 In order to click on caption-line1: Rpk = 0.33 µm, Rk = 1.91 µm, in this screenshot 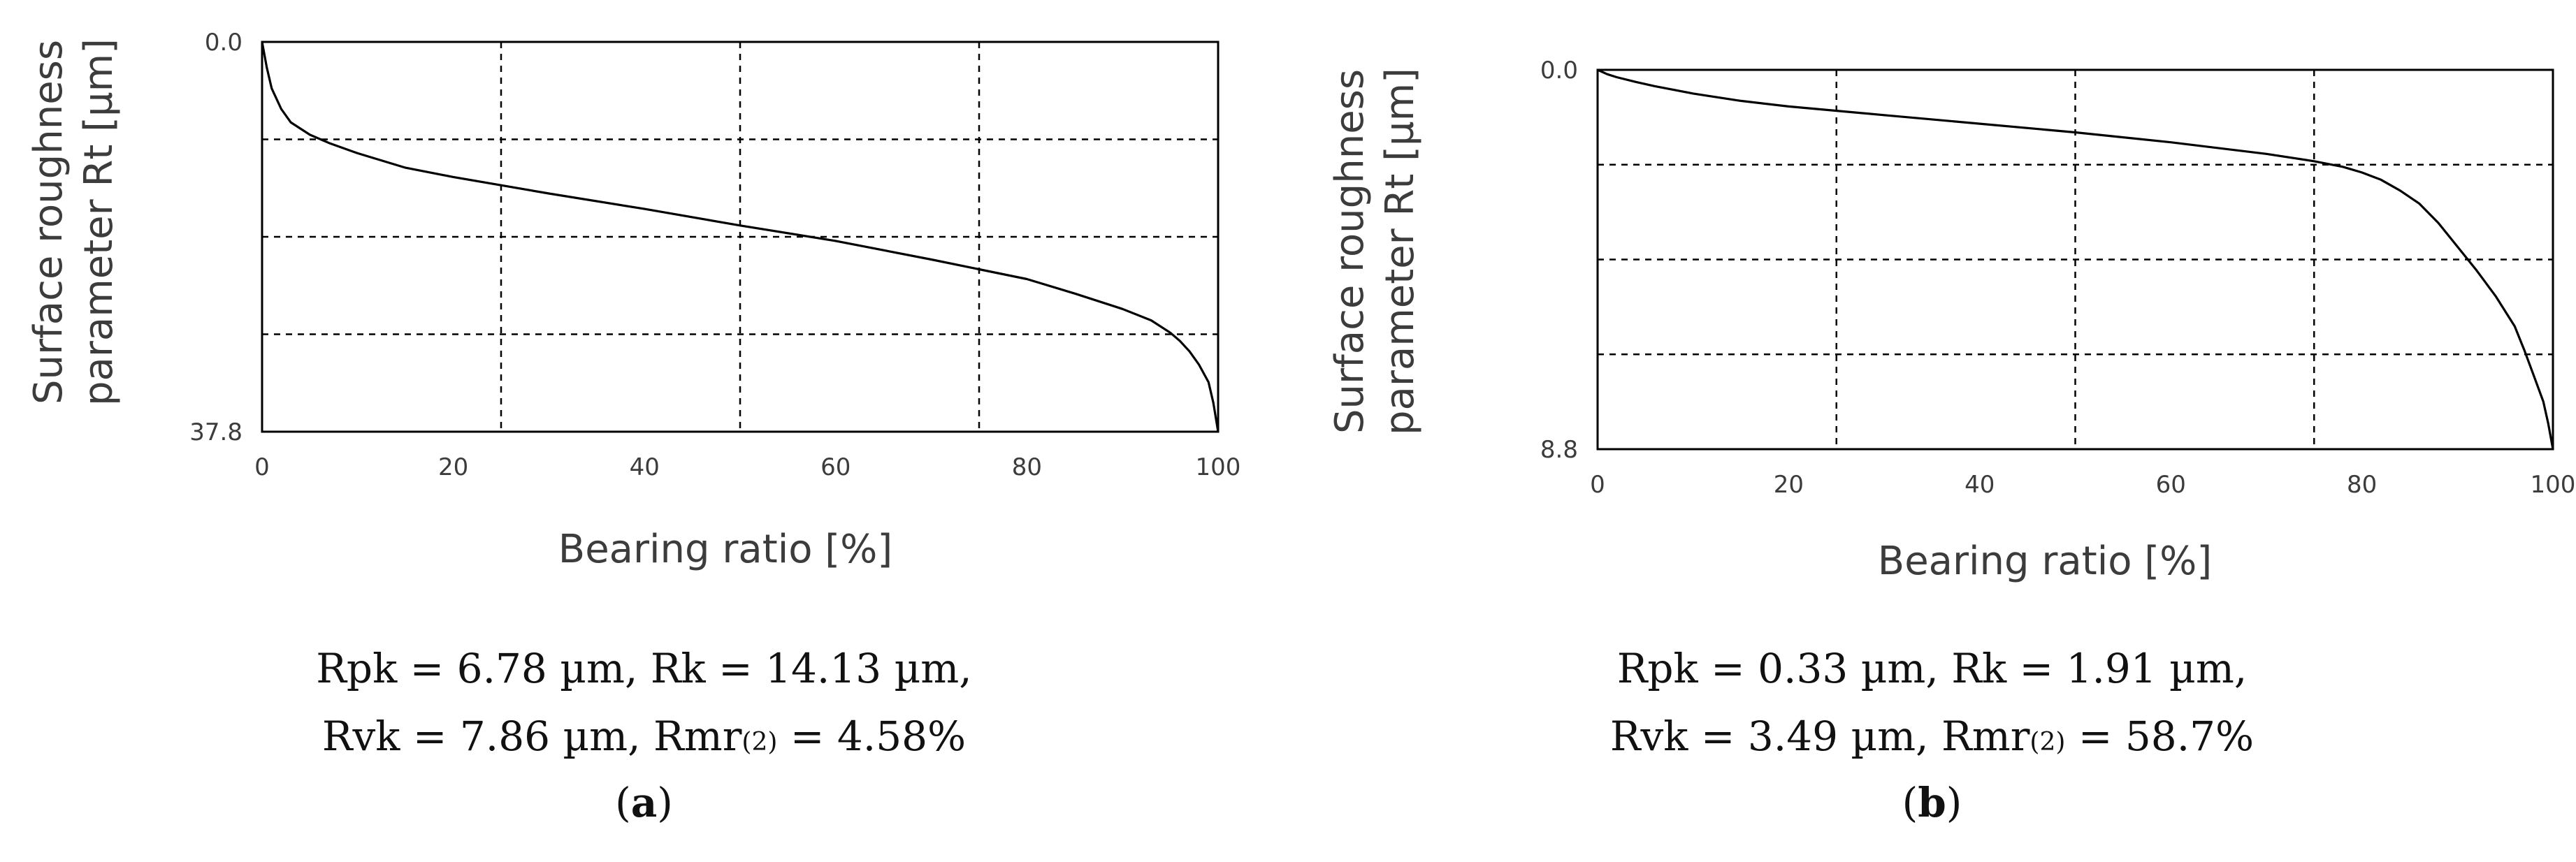, I will do `click(1932, 669)`.